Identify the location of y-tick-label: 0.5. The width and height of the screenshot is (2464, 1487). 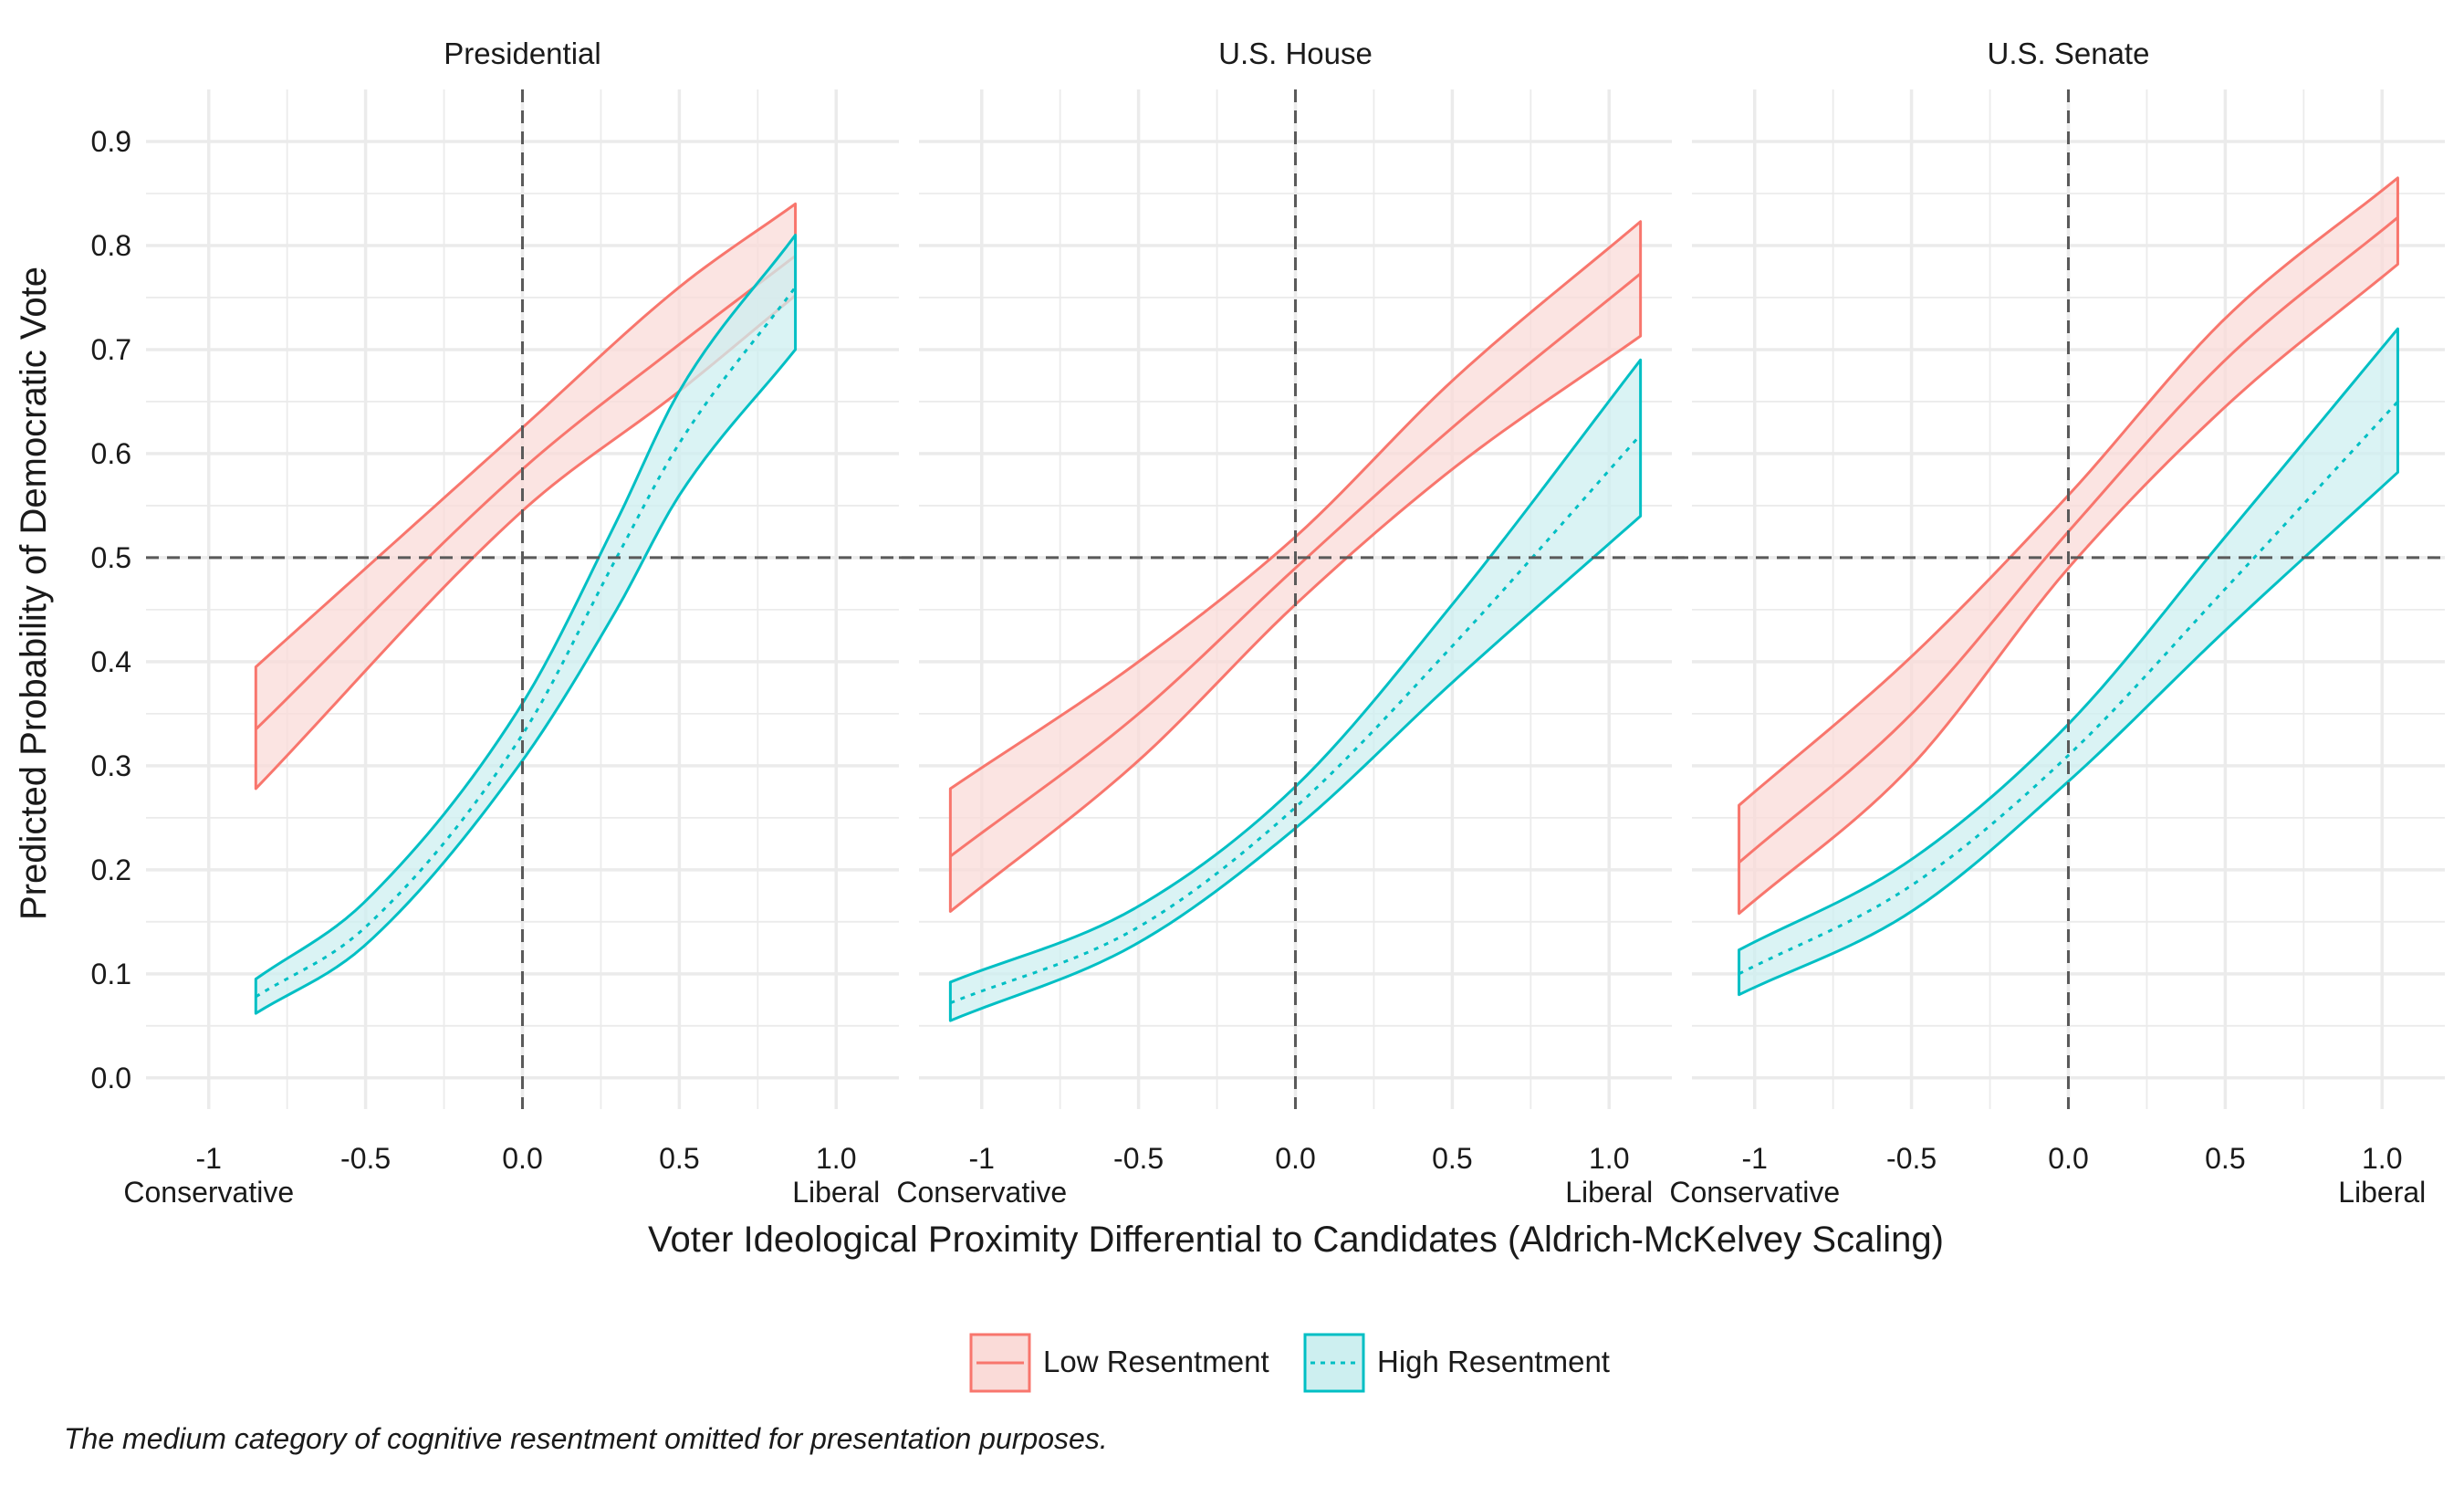
(111, 557).